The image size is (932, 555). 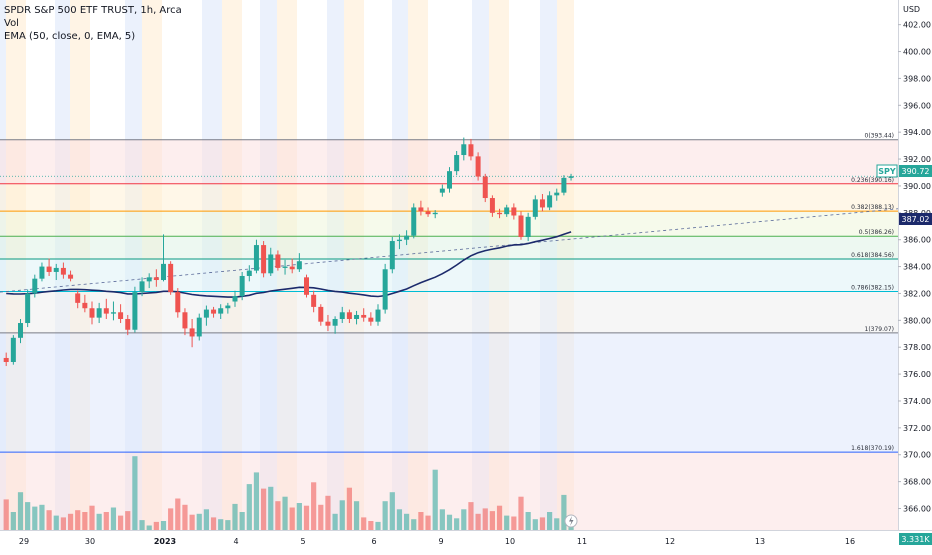 What do you see at coordinates (917, 401) in the screenshot?
I see `price-tick-label: 374.00` at bounding box center [917, 401].